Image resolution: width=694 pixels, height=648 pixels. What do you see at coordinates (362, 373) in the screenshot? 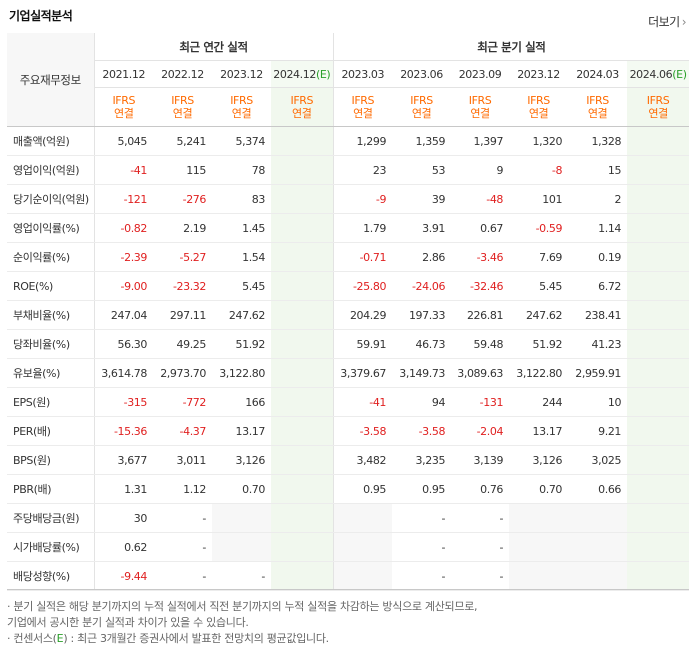
I see `table-cell: 3,379.67` at bounding box center [362, 373].